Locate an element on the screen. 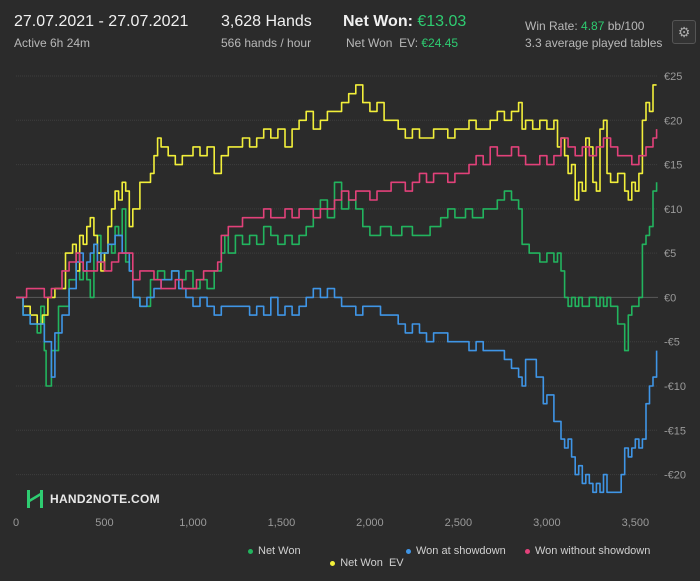 The width and height of the screenshot is (700, 581). hand2note-logo-icon is located at coordinates (35, 499).